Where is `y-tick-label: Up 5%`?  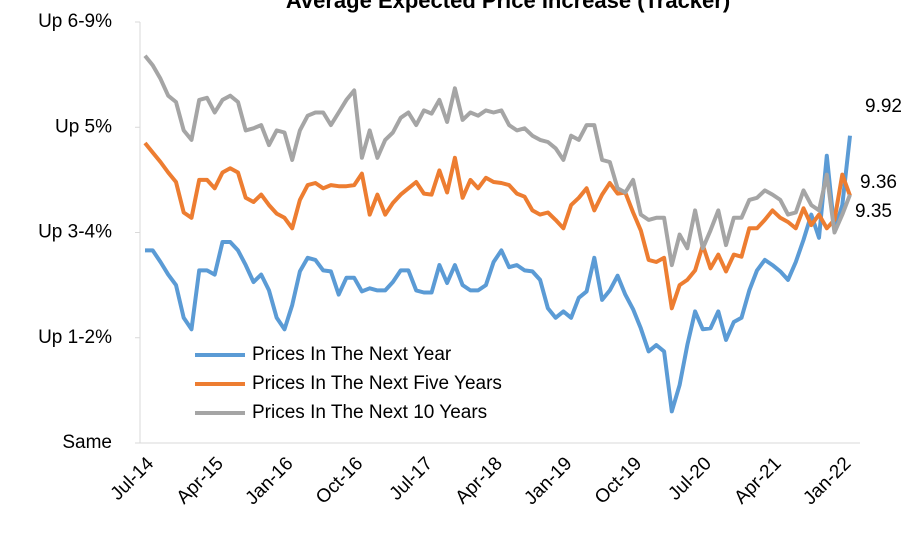
y-tick-label: Up 5% is located at coordinates (83, 126).